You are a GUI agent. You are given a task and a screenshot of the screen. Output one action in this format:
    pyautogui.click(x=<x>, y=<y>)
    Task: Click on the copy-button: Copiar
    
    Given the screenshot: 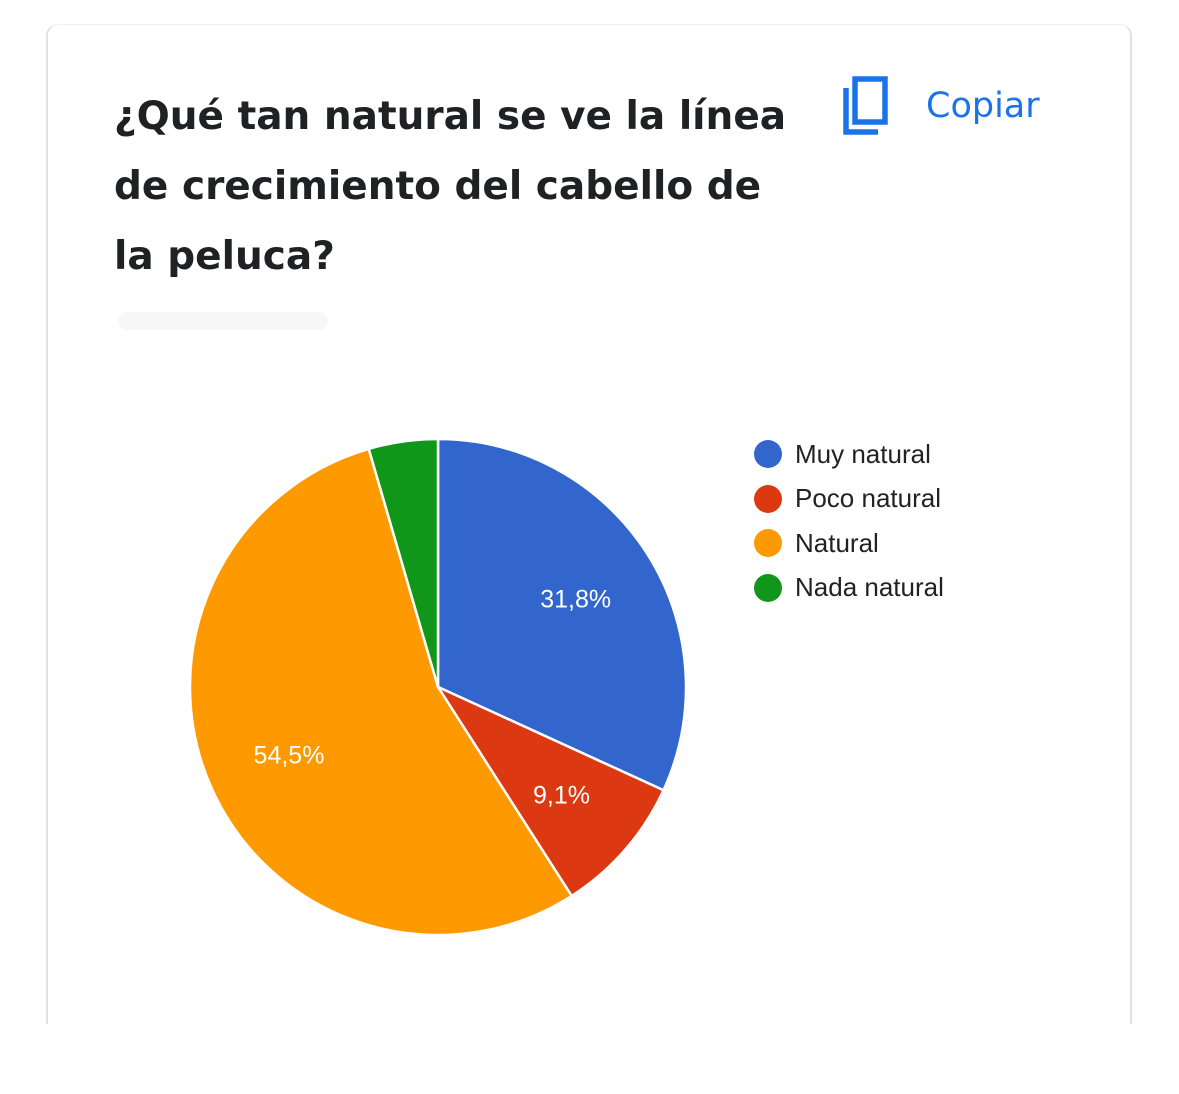 What is the action you would take?
    pyautogui.click(x=939, y=106)
    